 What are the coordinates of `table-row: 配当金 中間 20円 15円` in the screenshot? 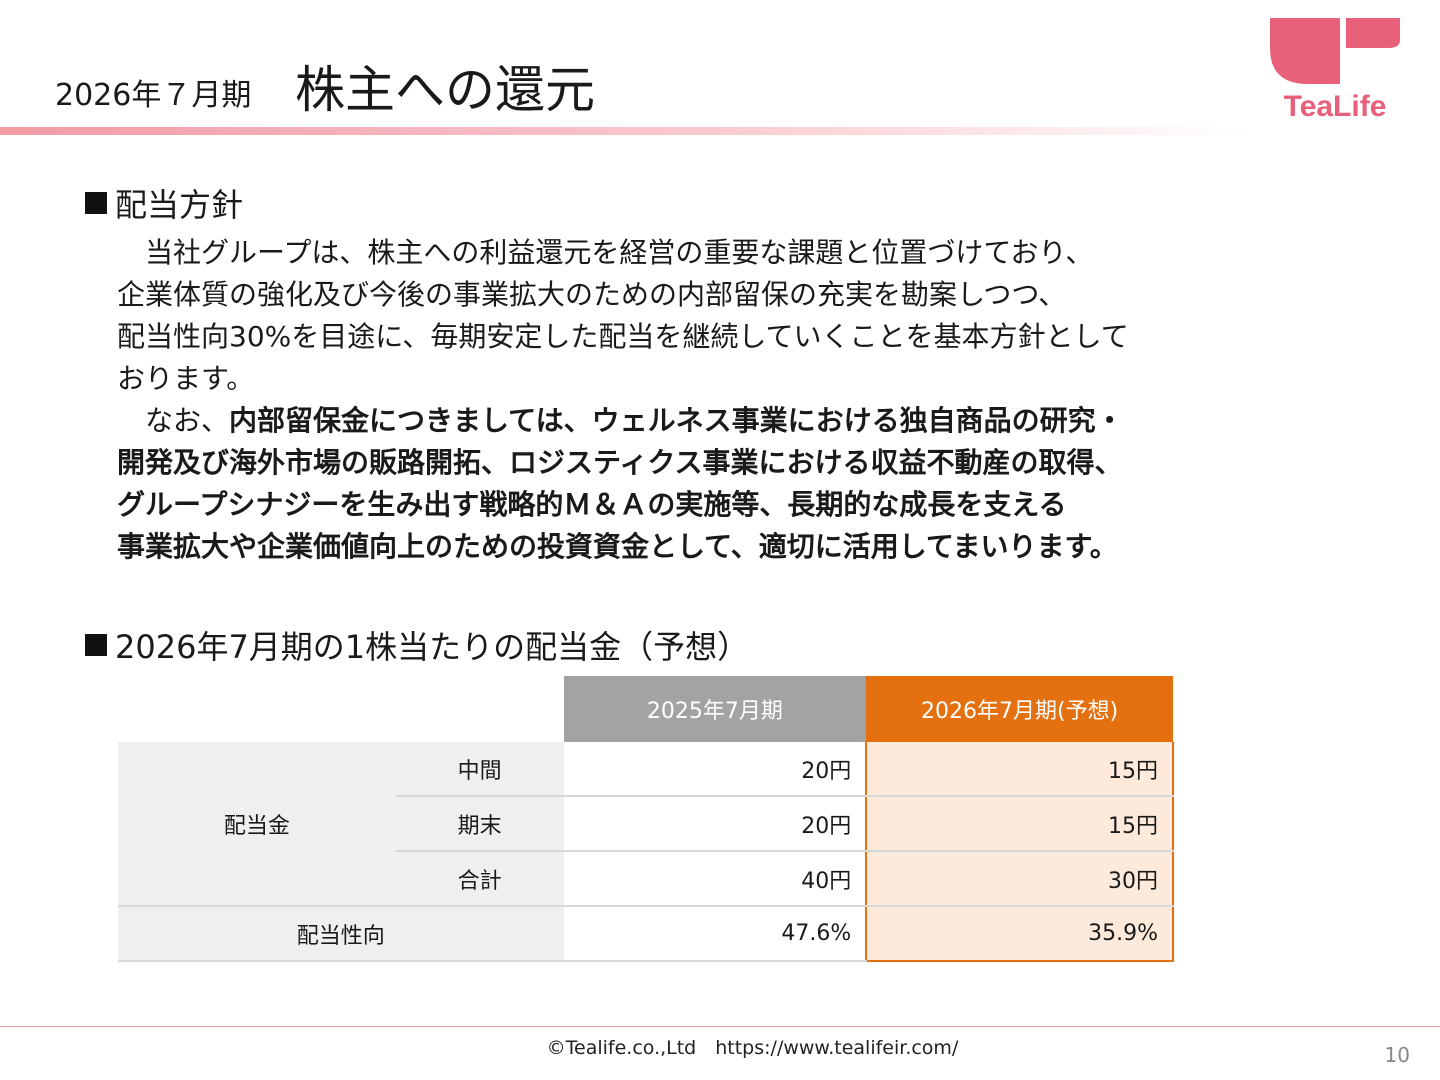 It's located at (646, 824).